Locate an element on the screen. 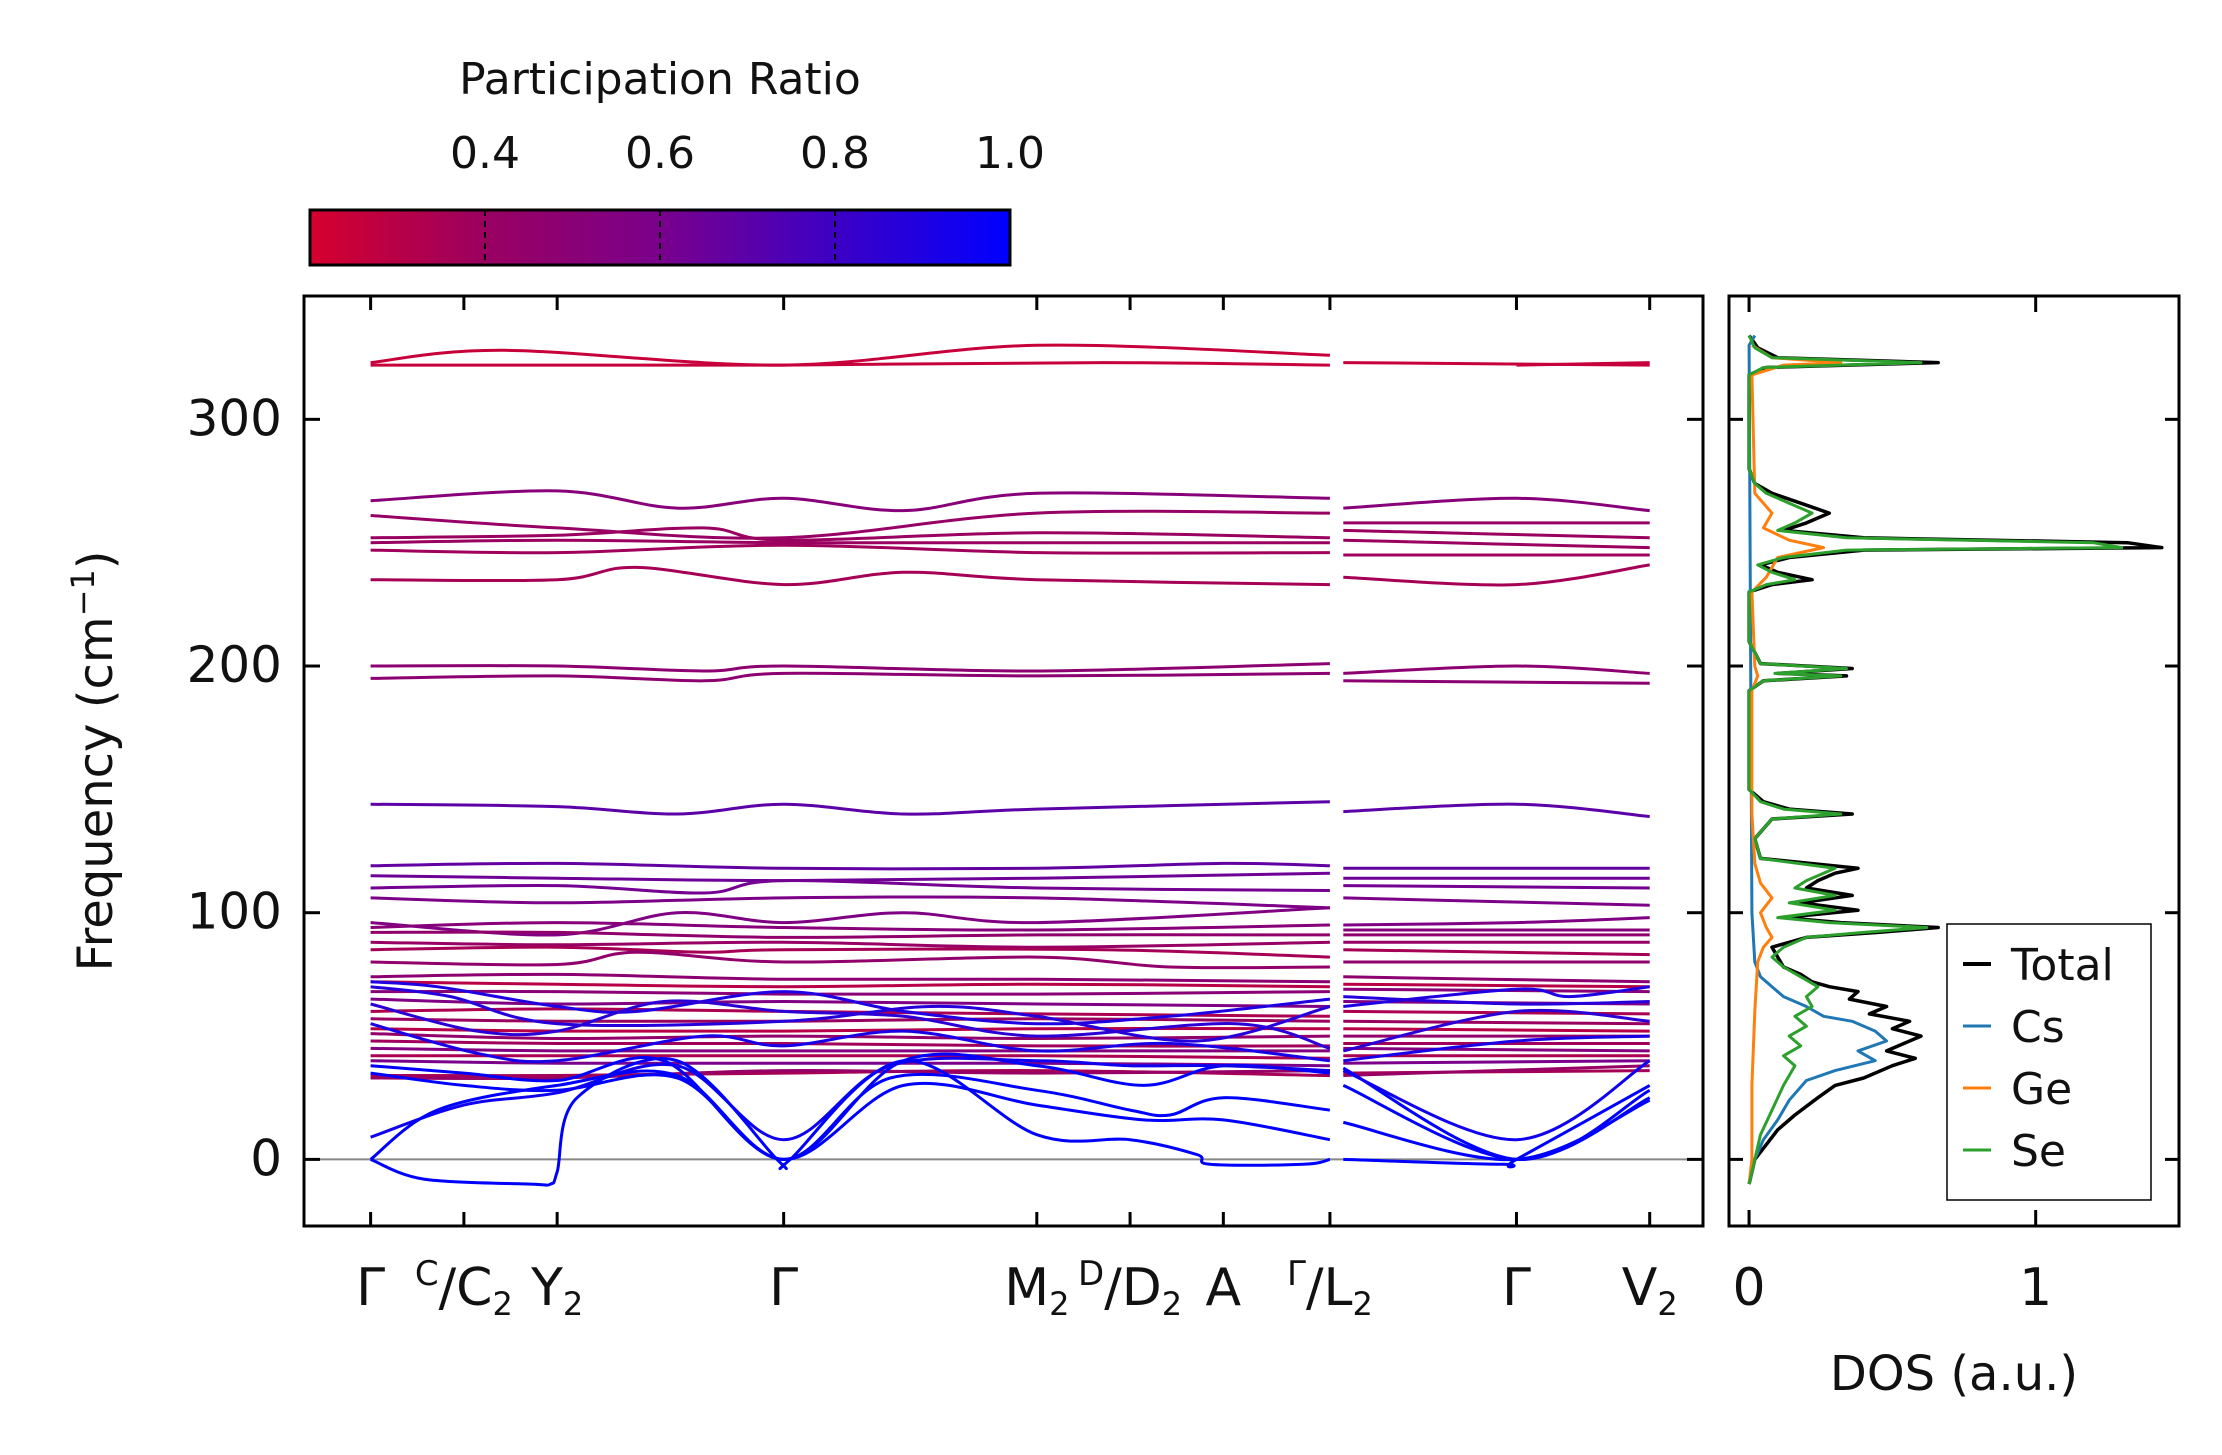 The image size is (2222, 1455). dos-axes-frame is located at coordinates (1954, 761).